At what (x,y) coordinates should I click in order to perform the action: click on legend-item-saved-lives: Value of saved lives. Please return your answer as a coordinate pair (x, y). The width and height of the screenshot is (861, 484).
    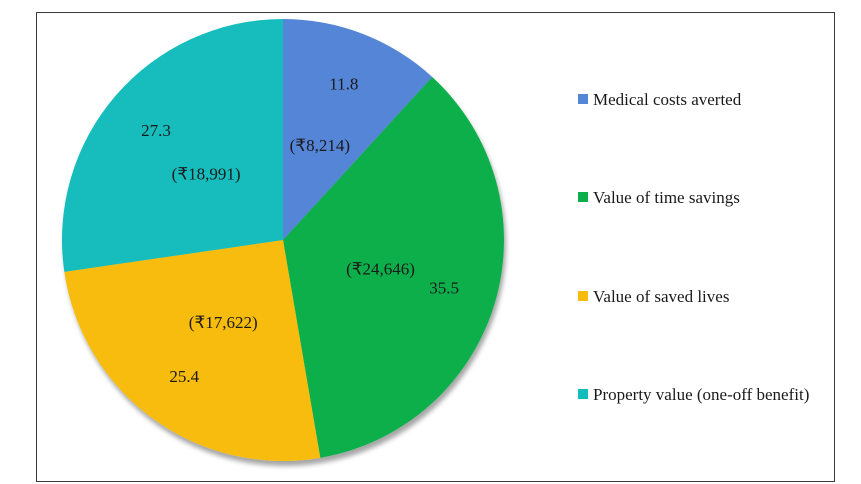
    Looking at the image, I should click on (700, 296).